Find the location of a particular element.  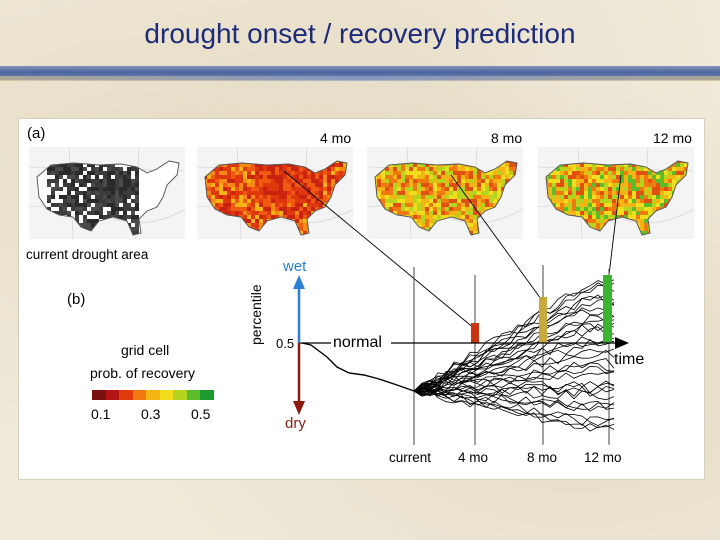

map-12mo is located at coordinates (616, 193).